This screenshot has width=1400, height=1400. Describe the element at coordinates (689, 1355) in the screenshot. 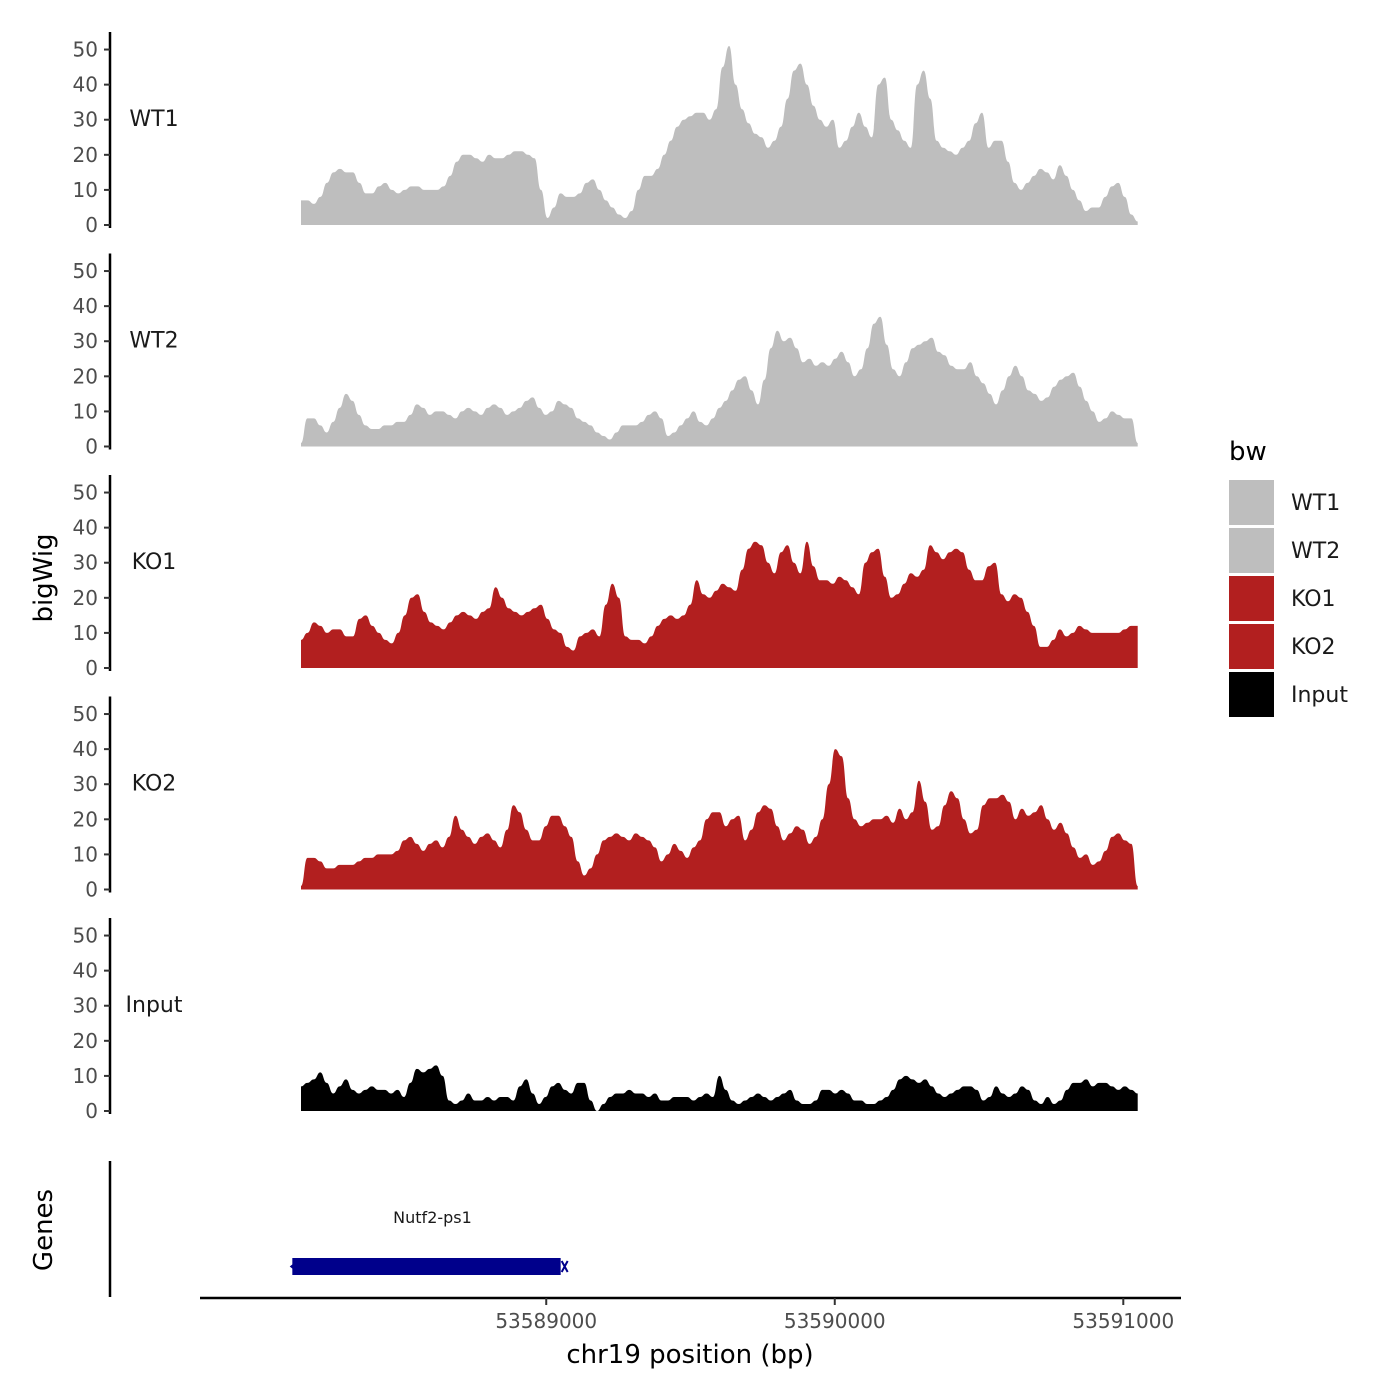

I see `x-axis-title: chr19 position (bp)` at that location.